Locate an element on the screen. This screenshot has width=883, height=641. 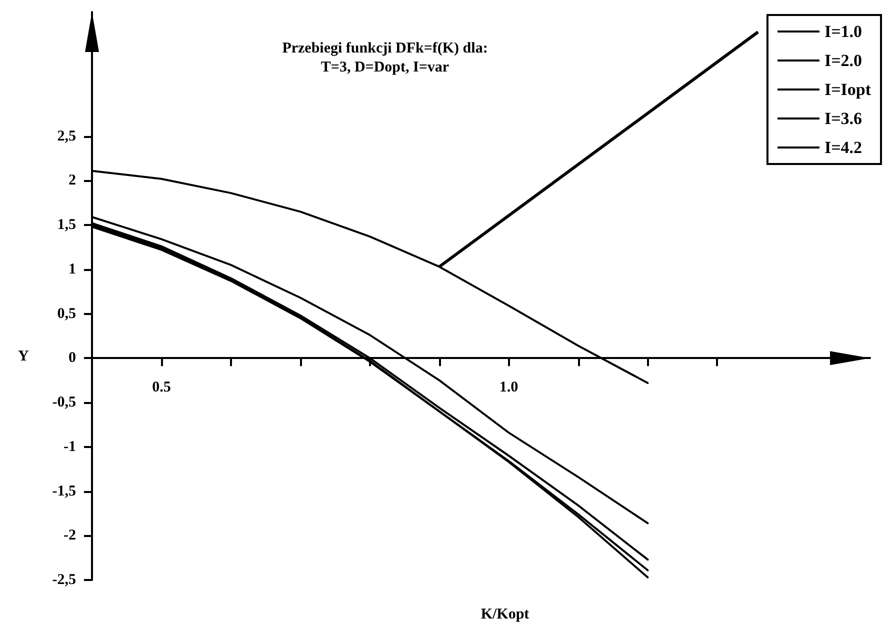
legend-label: I=2.0 is located at coordinates (843, 60).